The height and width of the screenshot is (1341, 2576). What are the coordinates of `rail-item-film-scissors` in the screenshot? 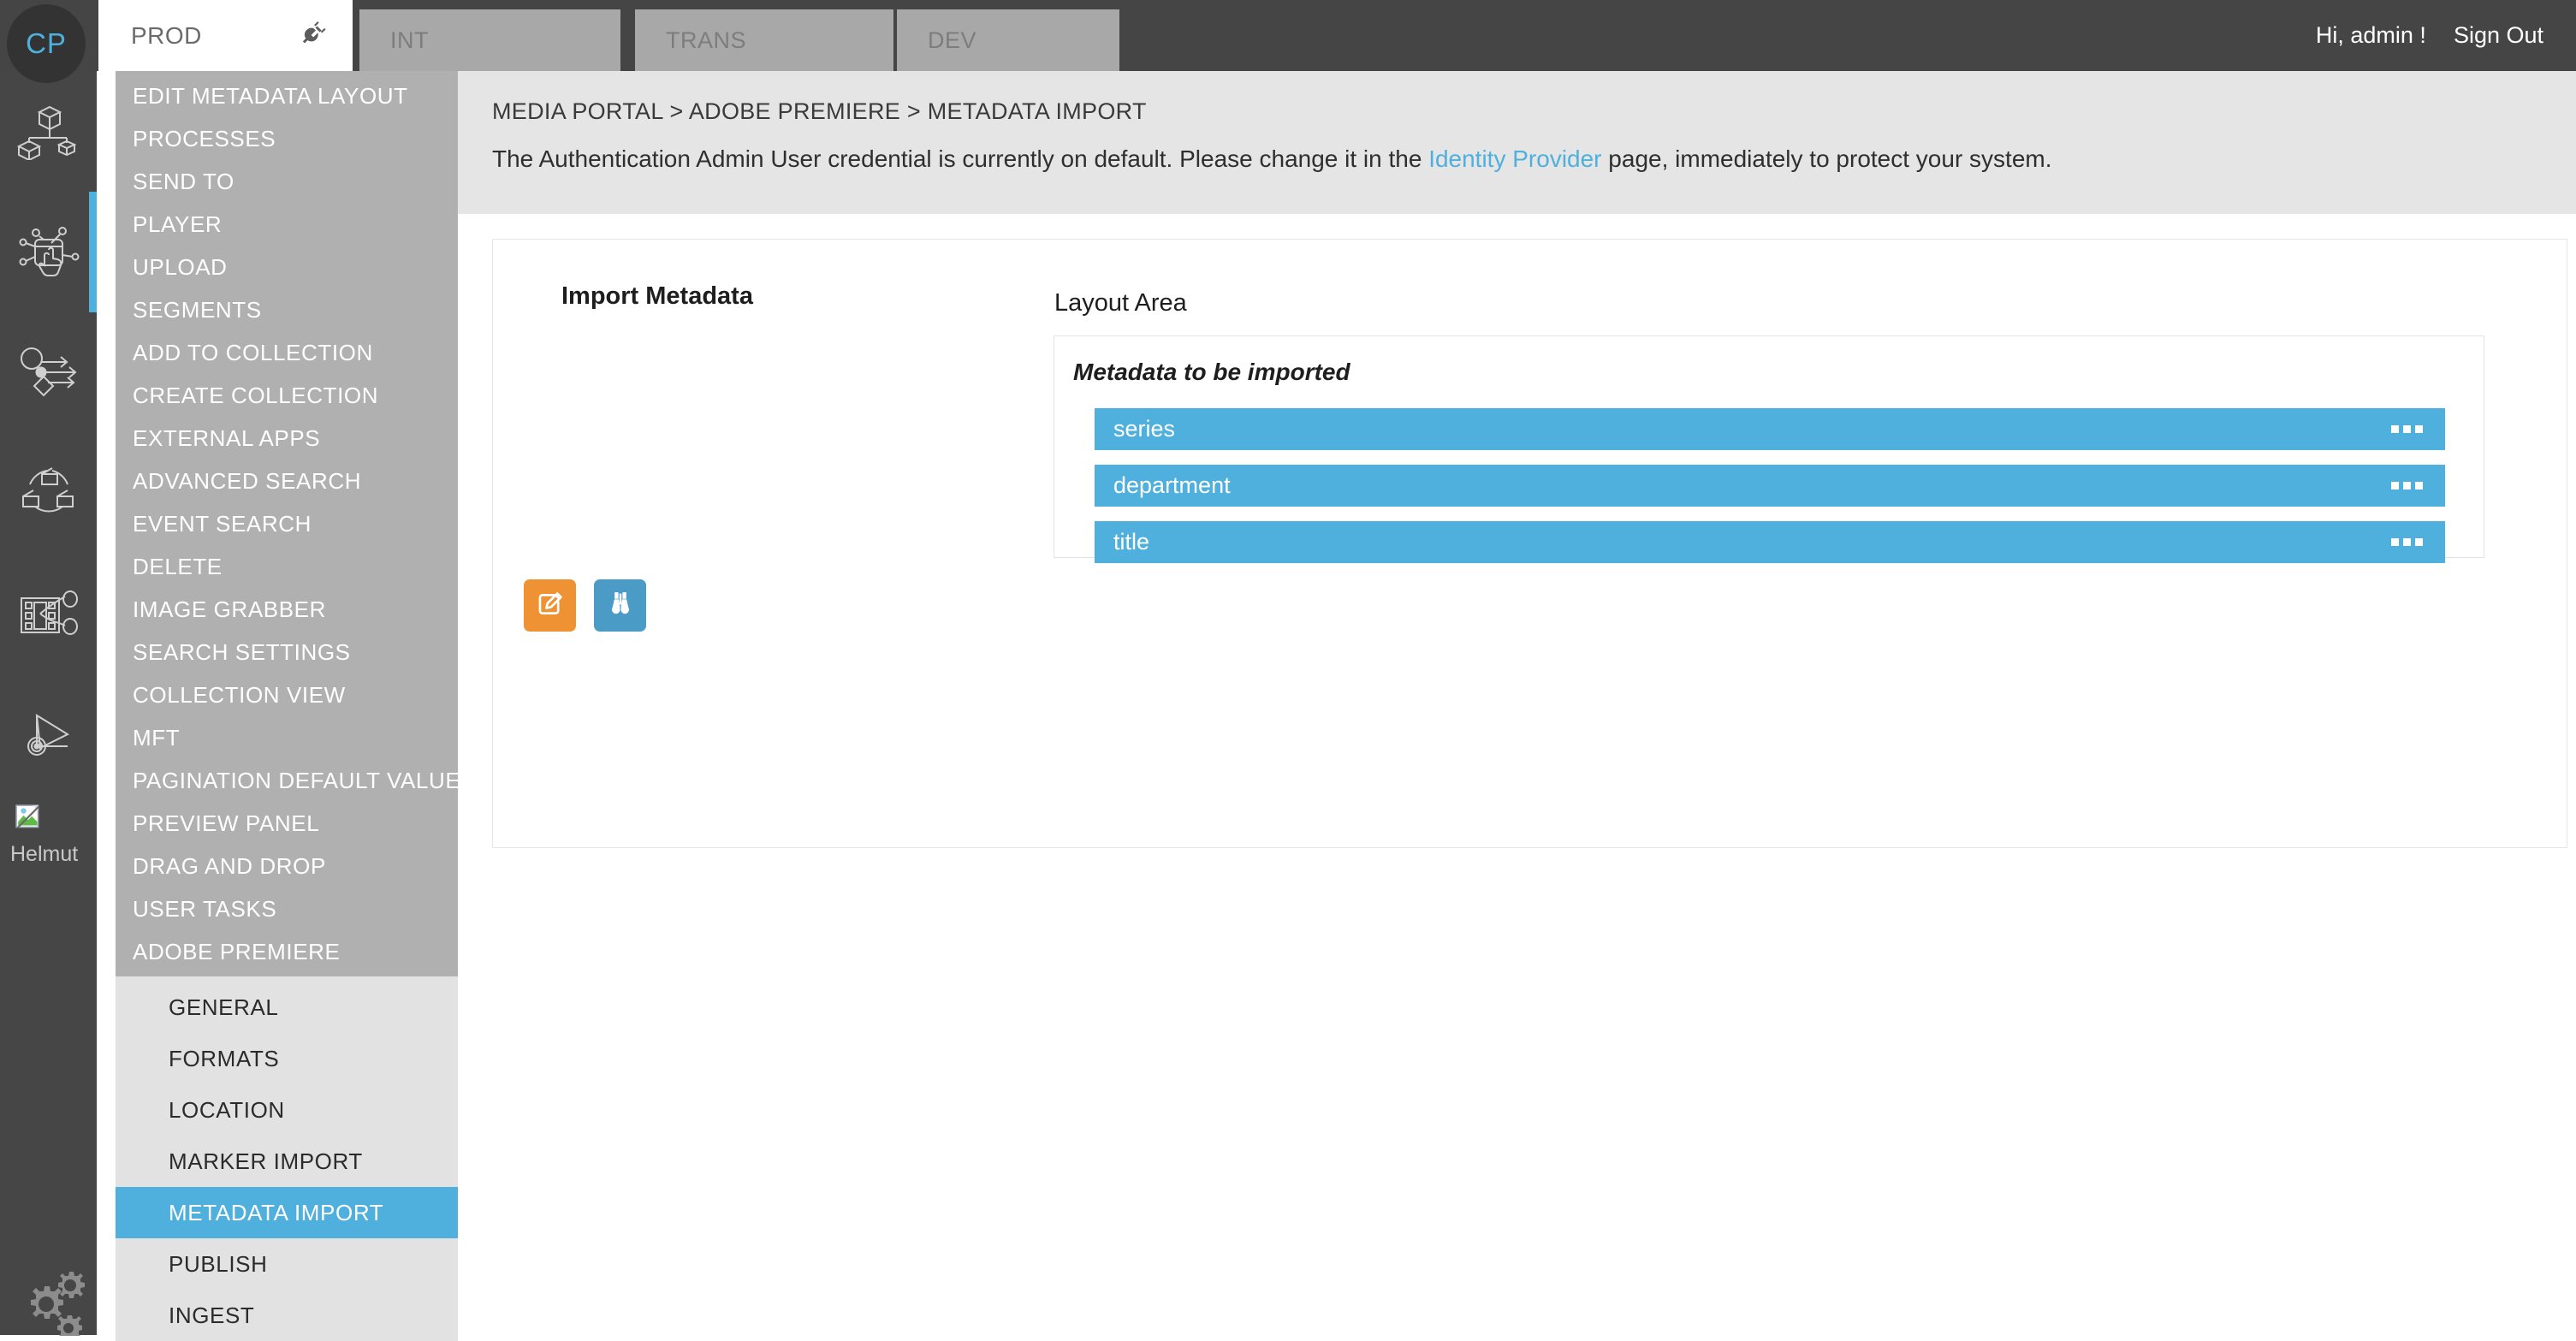 It's located at (48, 614).